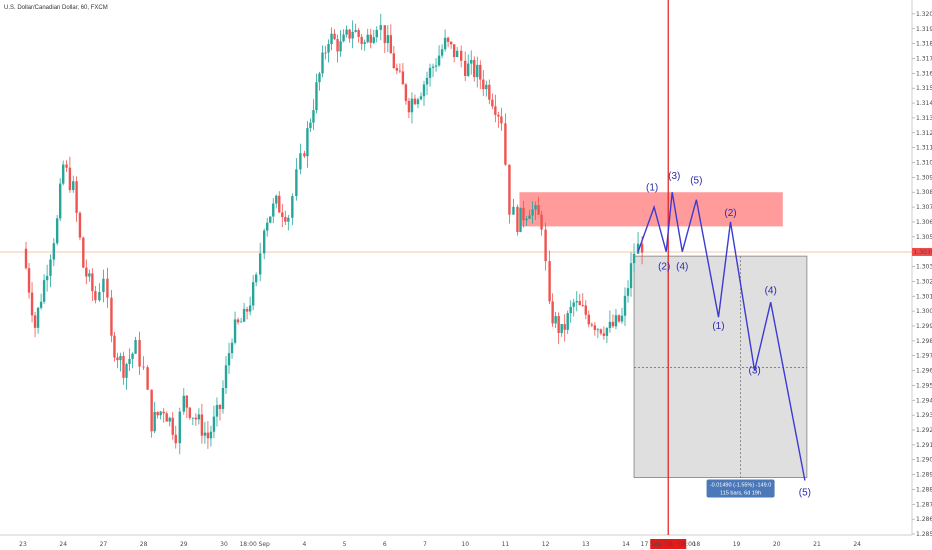  I want to click on measure-label-line-1: 115 bars, 6d 19h, so click(740, 494).